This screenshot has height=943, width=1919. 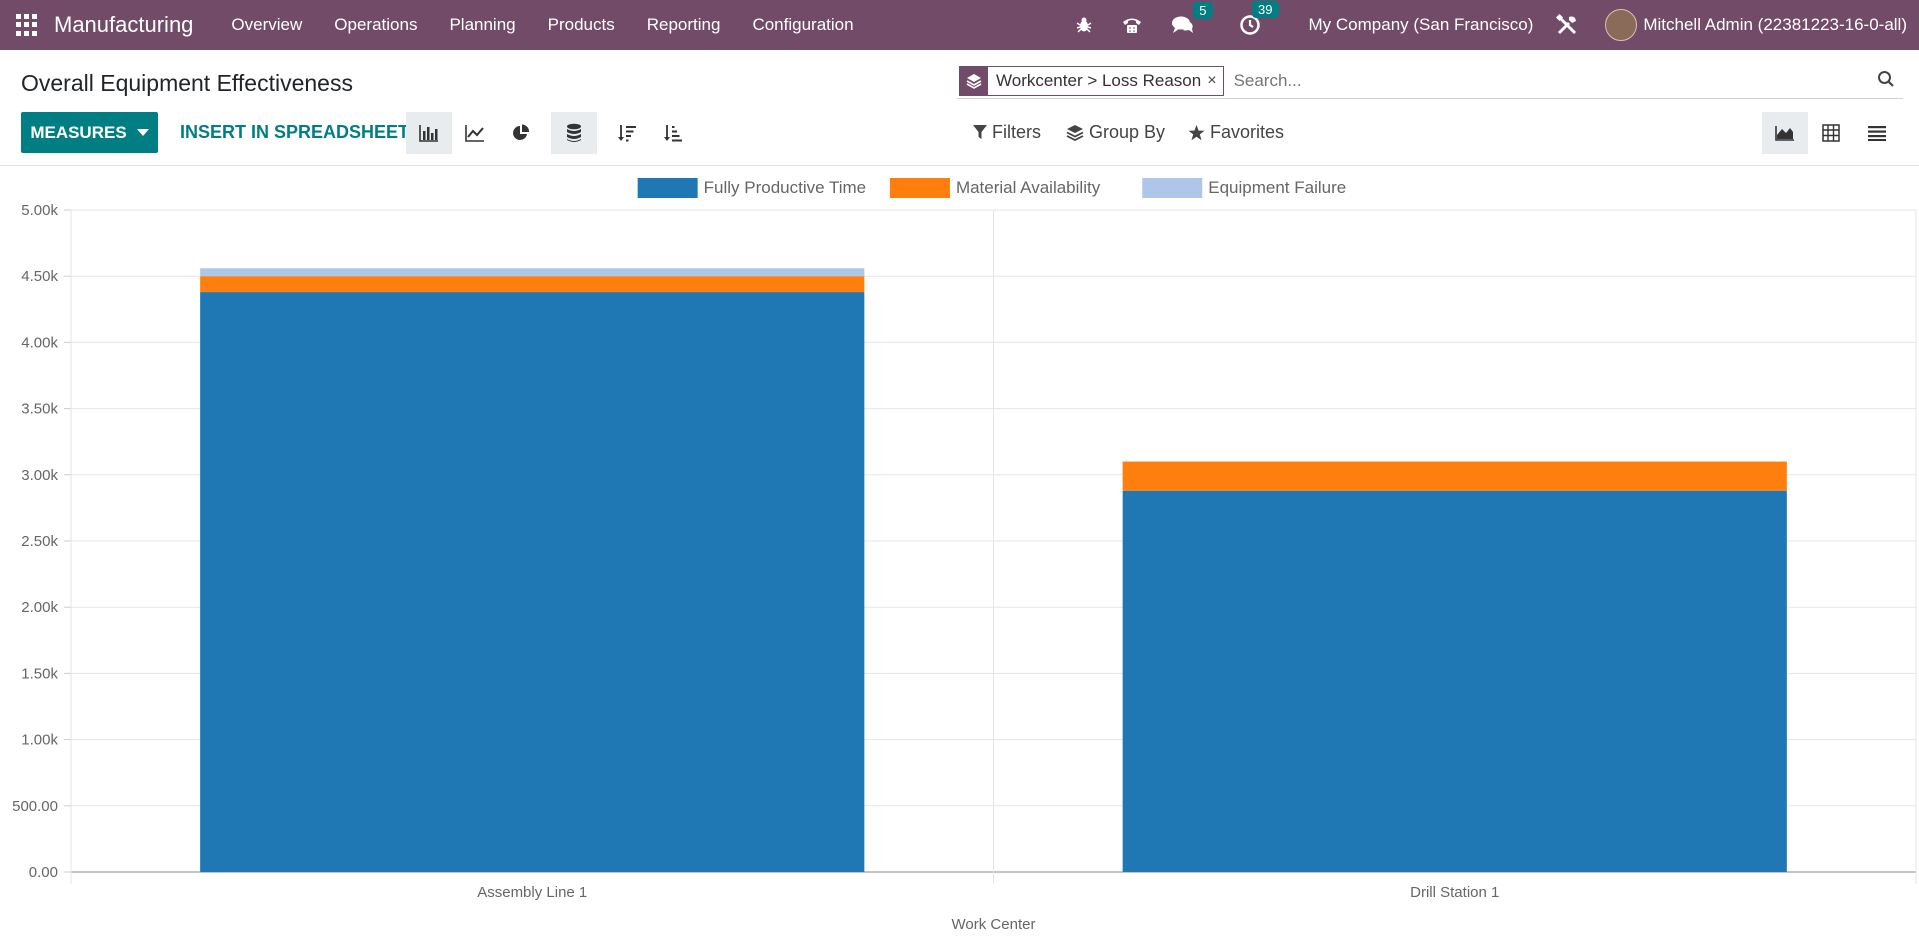 I want to click on app-name: Manufacturing, so click(x=124, y=24).